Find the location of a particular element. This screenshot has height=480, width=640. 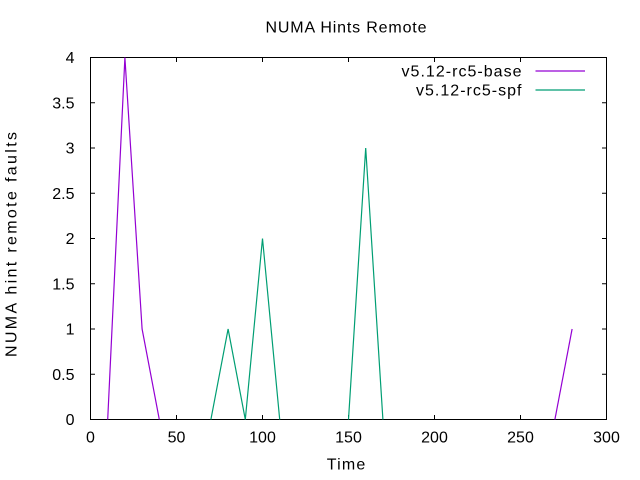

svg-text: 4 is located at coordinates (70, 58).